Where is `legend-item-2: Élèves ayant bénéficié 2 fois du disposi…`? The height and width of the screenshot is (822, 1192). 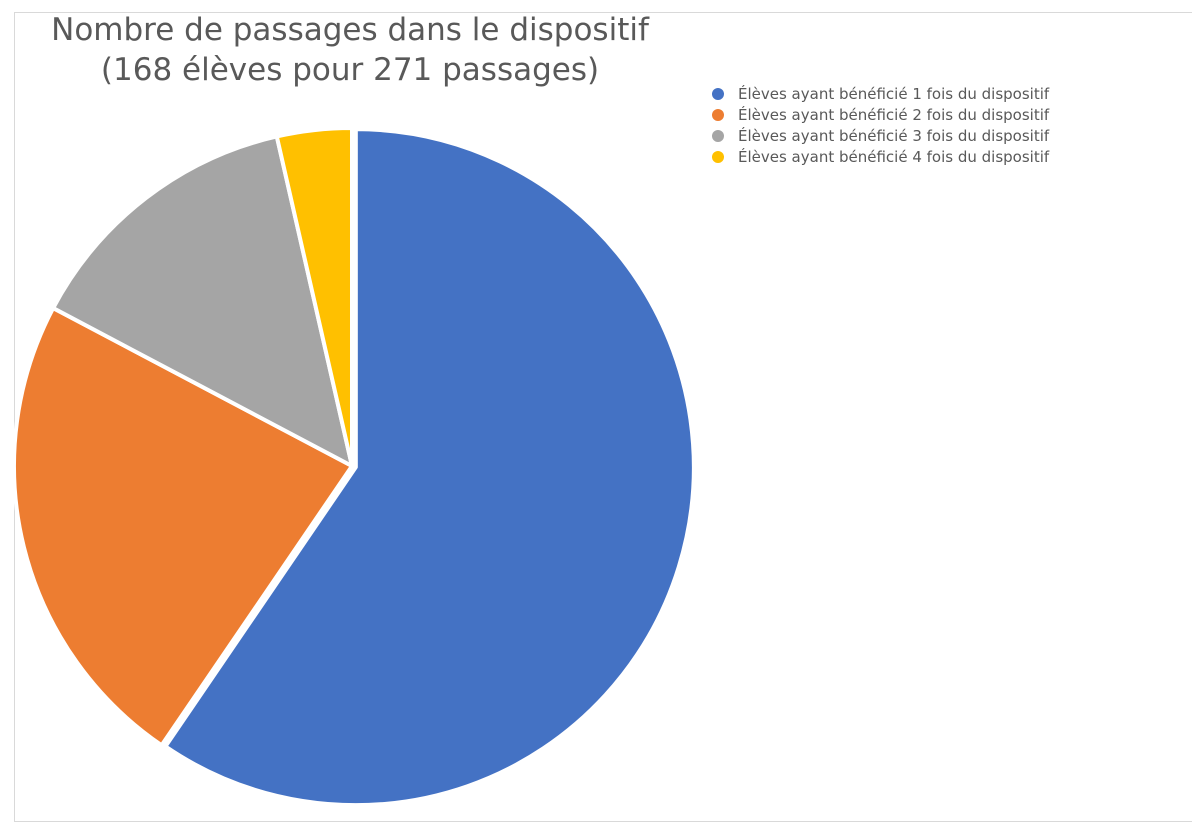 legend-item-2: Élèves ayant bénéficié 2 fois du disposi… is located at coordinates (880, 114).